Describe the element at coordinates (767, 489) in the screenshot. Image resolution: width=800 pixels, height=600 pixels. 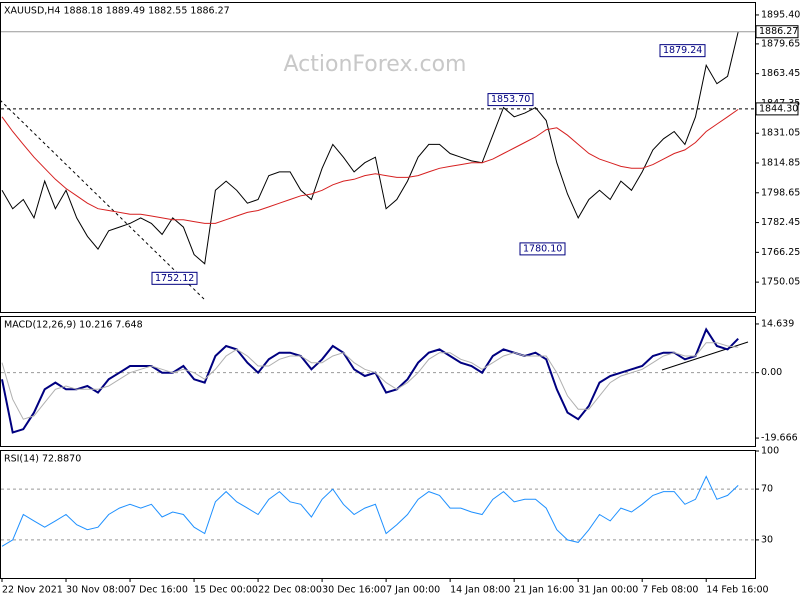
I see `y-tick-label: 70` at that location.